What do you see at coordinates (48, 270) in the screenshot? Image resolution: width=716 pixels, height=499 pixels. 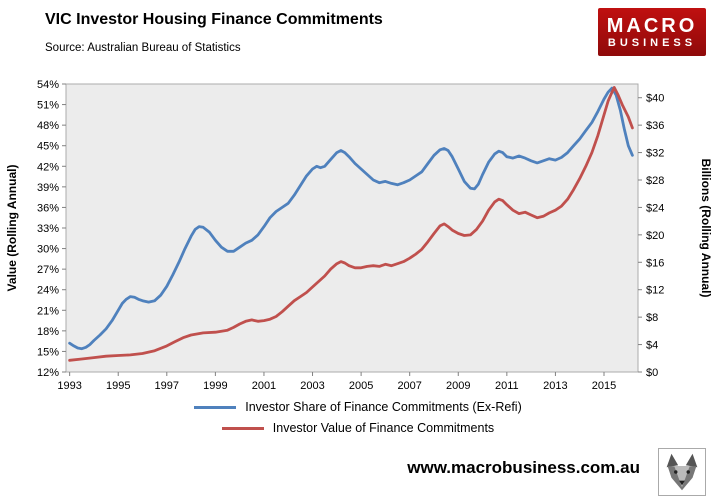 I see `left-axis-tick-label: 27%` at bounding box center [48, 270].